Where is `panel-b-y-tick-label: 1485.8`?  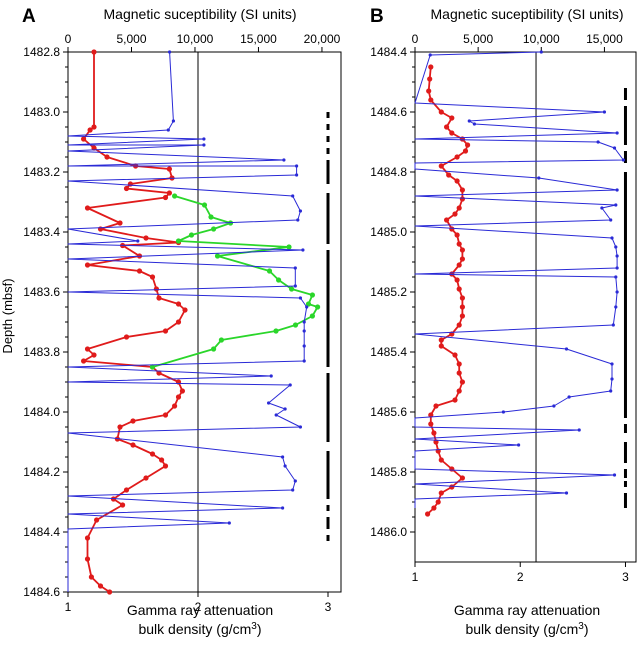
panel-b-y-tick-label: 1485.8 is located at coordinates (388, 472).